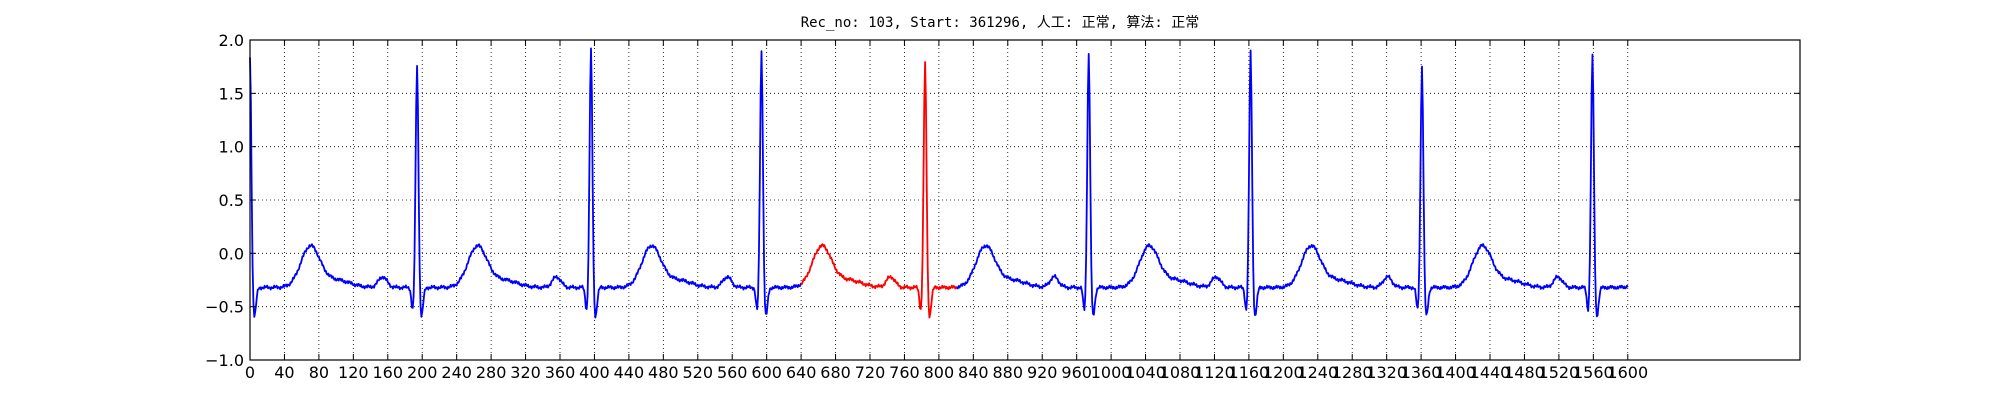 This screenshot has width=2000, height=400. Describe the element at coordinates (491, 372) in the screenshot. I see `x-tick-label: 280` at that location.